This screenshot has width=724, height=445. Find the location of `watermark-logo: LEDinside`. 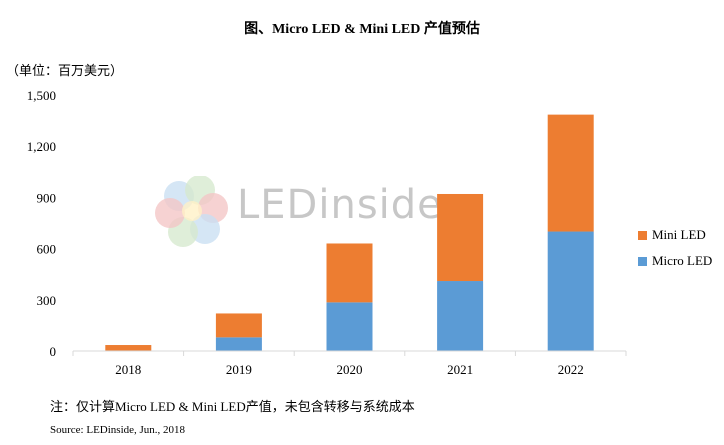

watermark-logo: LEDinside is located at coordinates (298, 211).